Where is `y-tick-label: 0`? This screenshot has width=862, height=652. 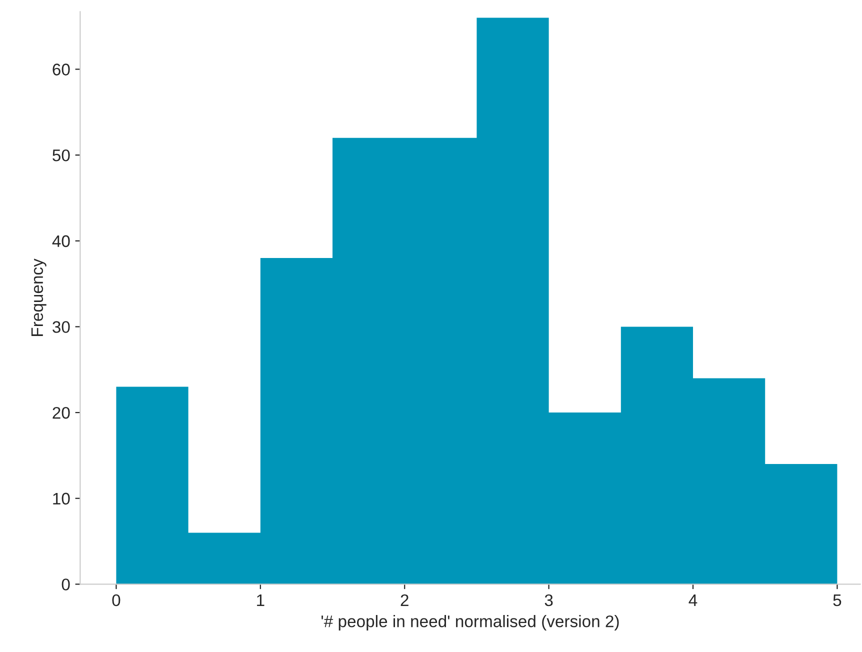 y-tick-label: 0 is located at coordinates (66, 584).